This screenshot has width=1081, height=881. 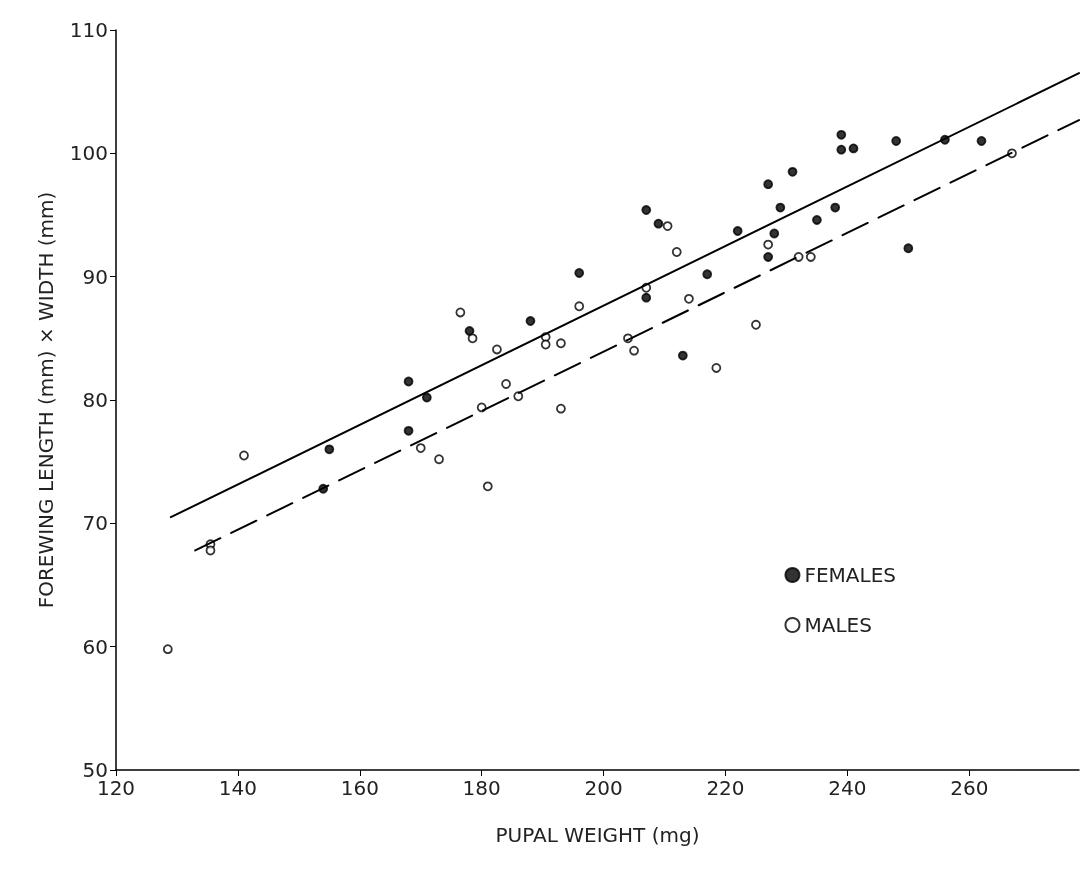 I want to click on x-tick-label: 180, so click(x=481, y=788).